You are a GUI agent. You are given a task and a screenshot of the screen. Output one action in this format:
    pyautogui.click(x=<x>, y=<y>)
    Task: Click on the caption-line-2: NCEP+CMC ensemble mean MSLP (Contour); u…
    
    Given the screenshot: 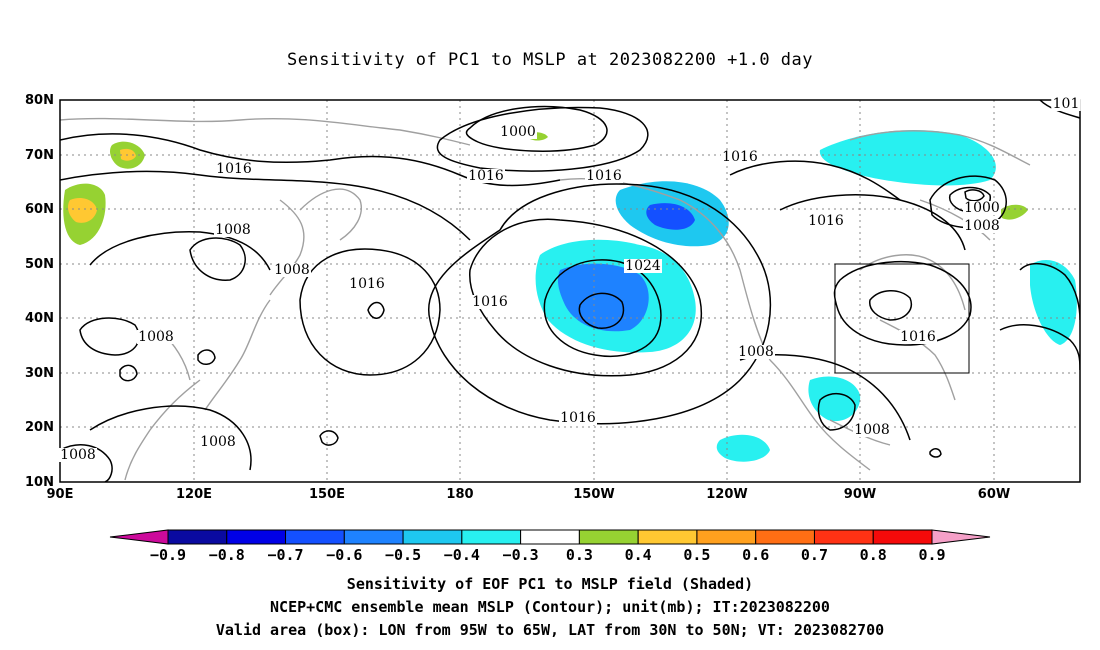 What is the action you would take?
    pyautogui.click(x=550, y=607)
    